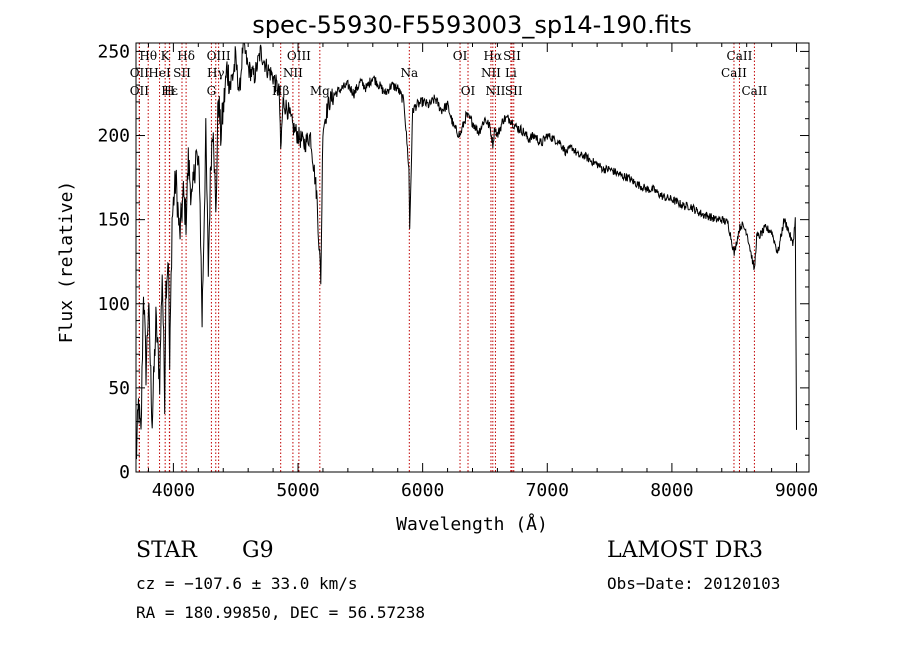  What do you see at coordinates (472, 524) in the screenshot?
I see `x-axis-label: Wavelength (Å)` at bounding box center [472, 524].